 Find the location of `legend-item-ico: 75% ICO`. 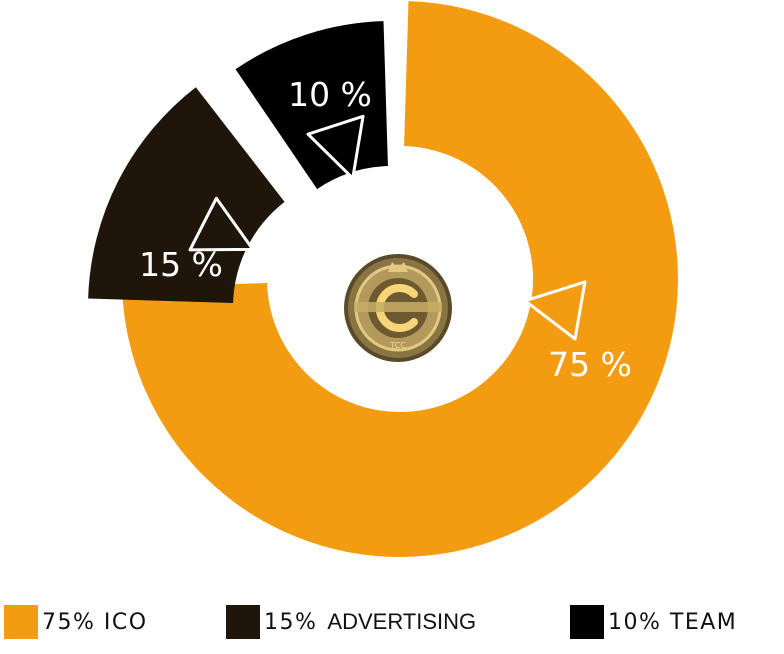

legend-item-ico: 75% ICO is located at coordinates (76, 622).